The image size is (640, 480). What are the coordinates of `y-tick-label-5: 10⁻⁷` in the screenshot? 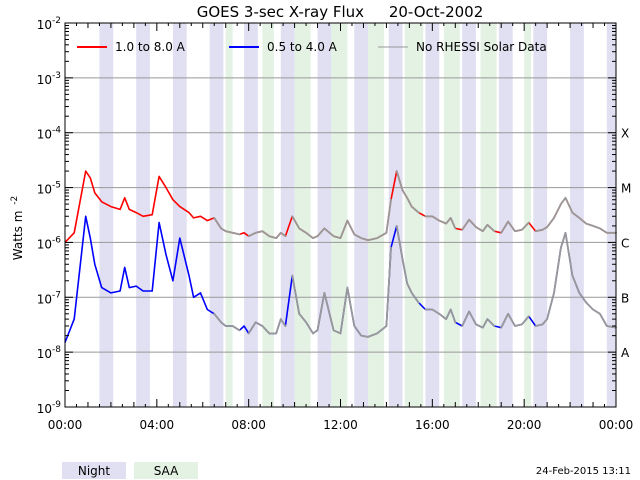 It's located at (49, 298).